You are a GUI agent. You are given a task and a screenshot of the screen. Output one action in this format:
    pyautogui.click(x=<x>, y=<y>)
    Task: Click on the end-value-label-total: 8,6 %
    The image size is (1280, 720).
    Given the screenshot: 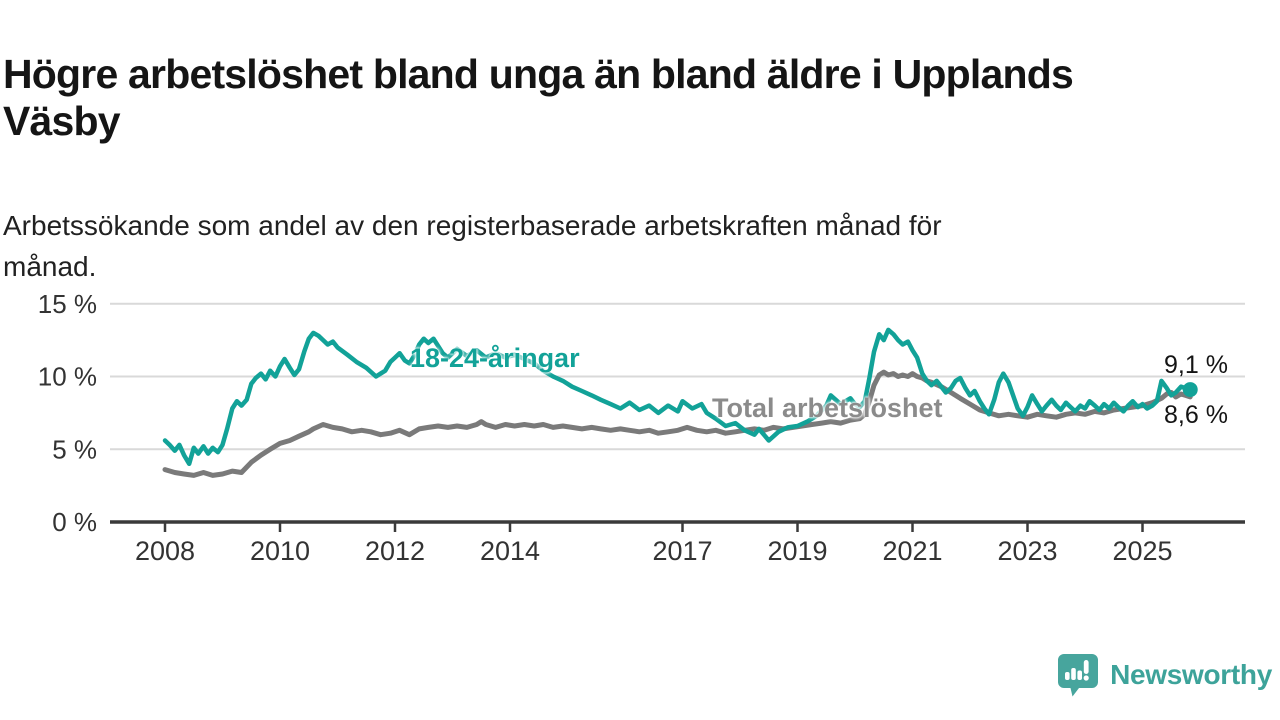 What is the action you would take?
    pyautogui.click(x=1196, y=415)
    